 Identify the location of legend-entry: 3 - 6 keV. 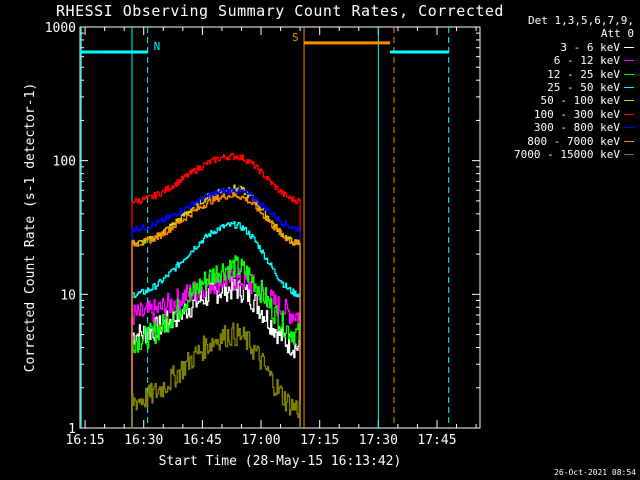
(574, 47).